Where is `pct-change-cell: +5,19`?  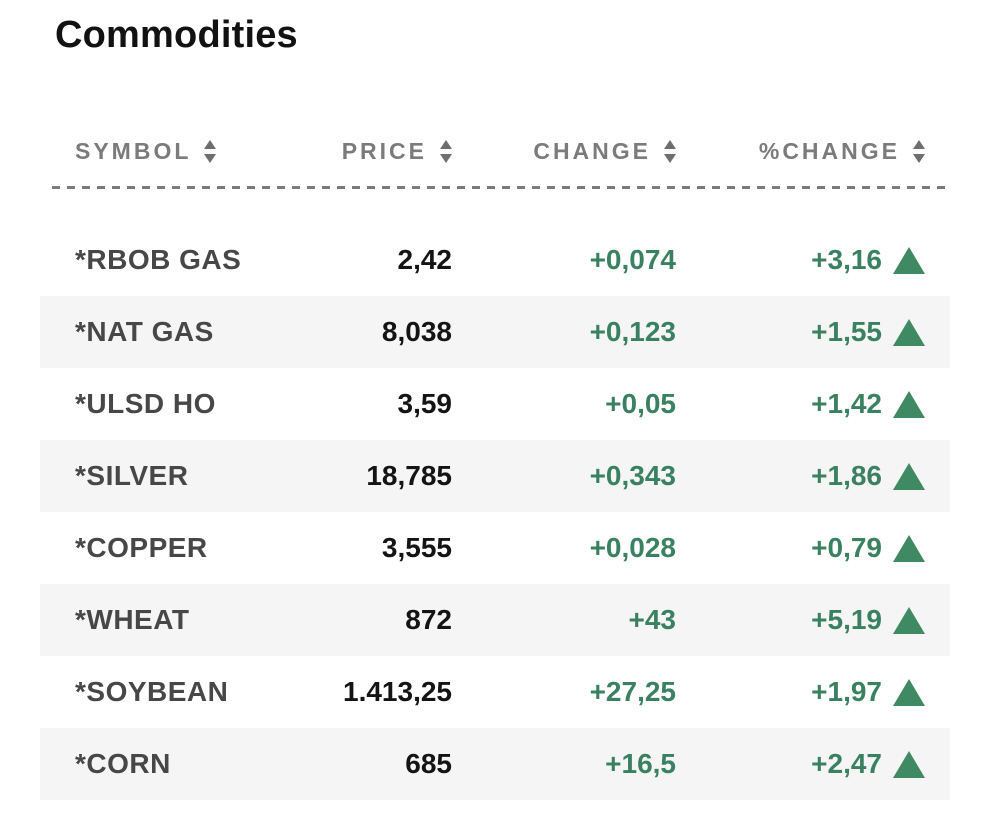 pct-change-cell: +5,19 is located at coordinates (817, 620).